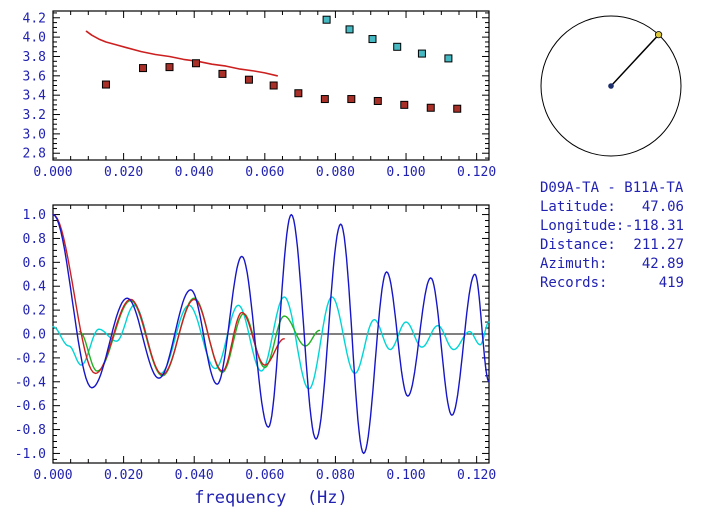 The width and height of the screenshot is (703, 519). I want to click on svg-text: 3.2, so click(34, 115).